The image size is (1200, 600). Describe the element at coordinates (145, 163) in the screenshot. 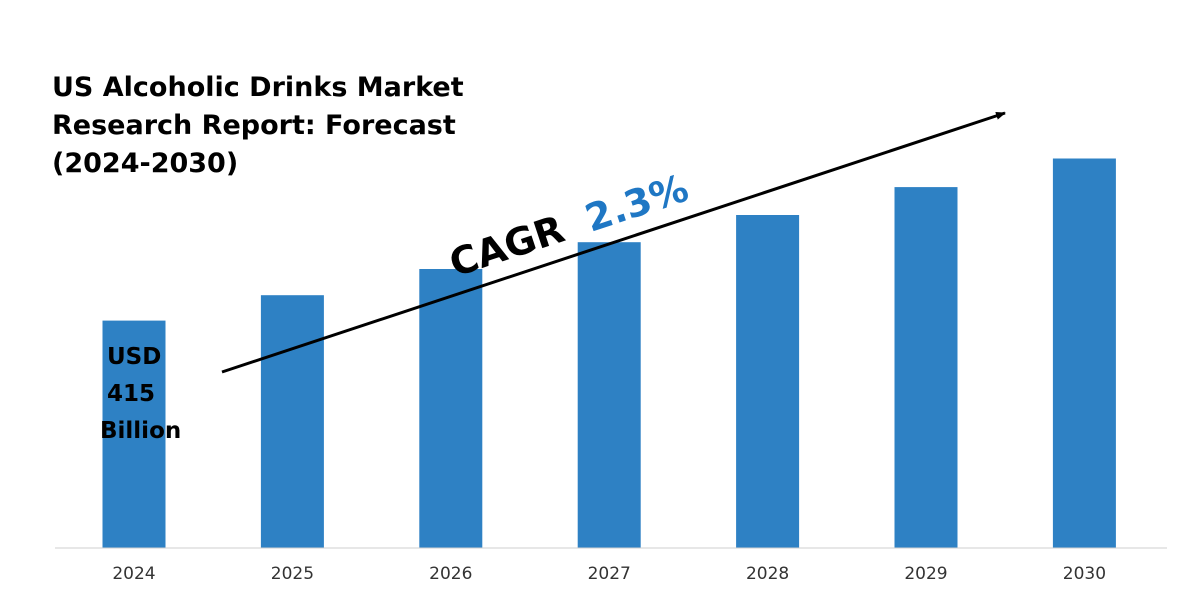

I see `chart-title-line-3: (2024-2030)` at that location.